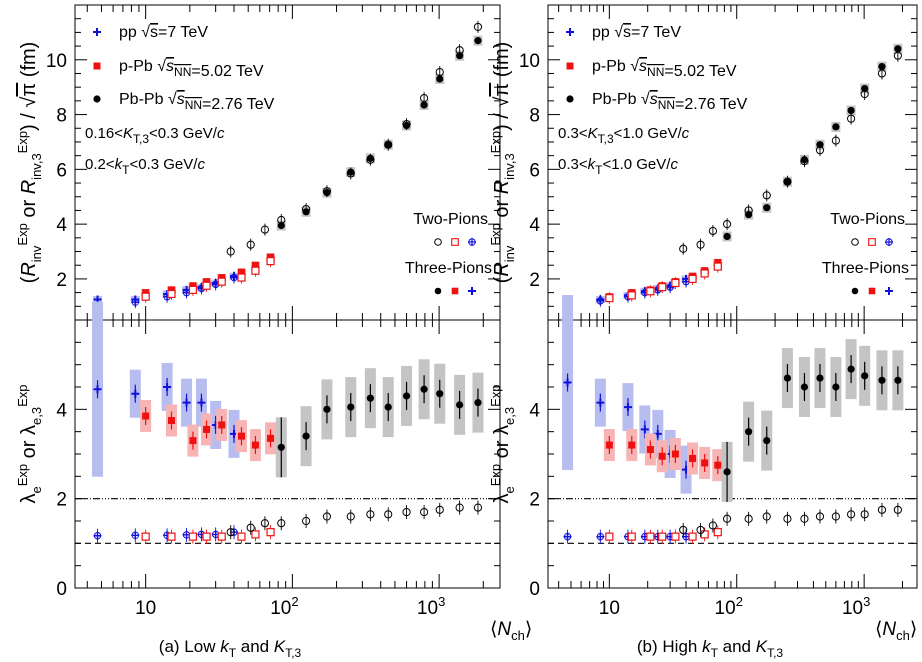 This screenshot has width=922, height=662. Describe the element at coordinates (872, 291) in the screenshot. I see `three-pions-ppb-icon` at that location.